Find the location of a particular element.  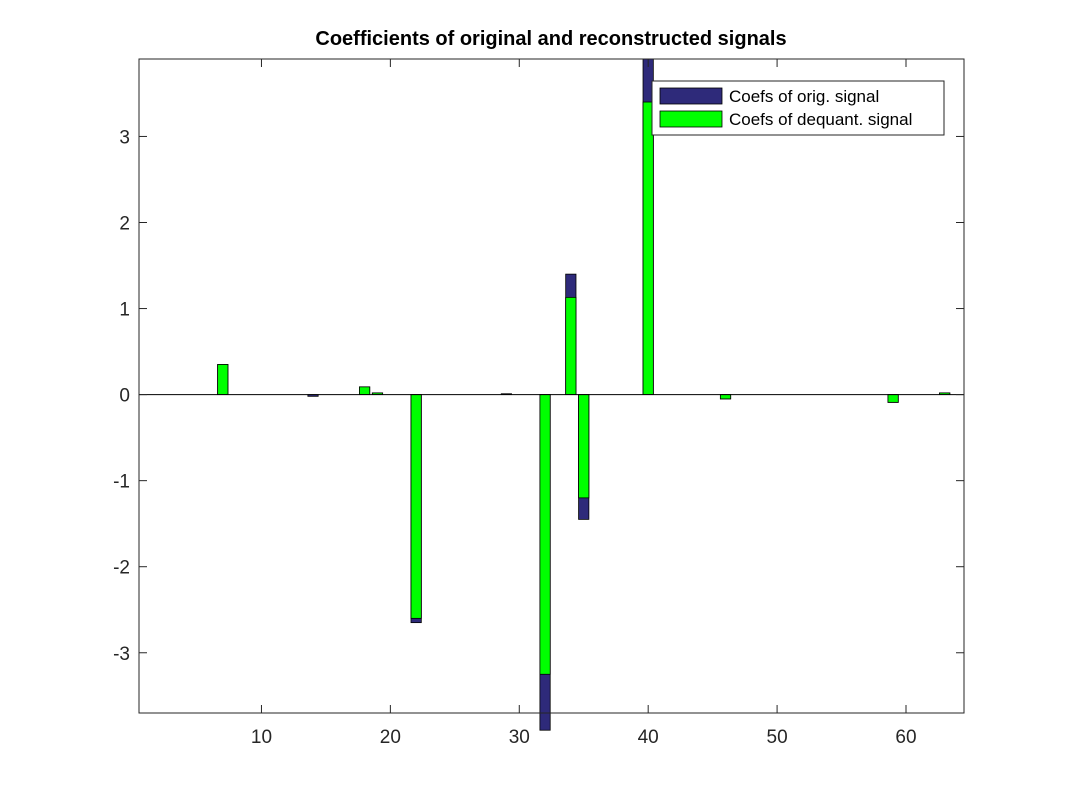

y-tick-label: -1 is located at coordinates (121, 482).